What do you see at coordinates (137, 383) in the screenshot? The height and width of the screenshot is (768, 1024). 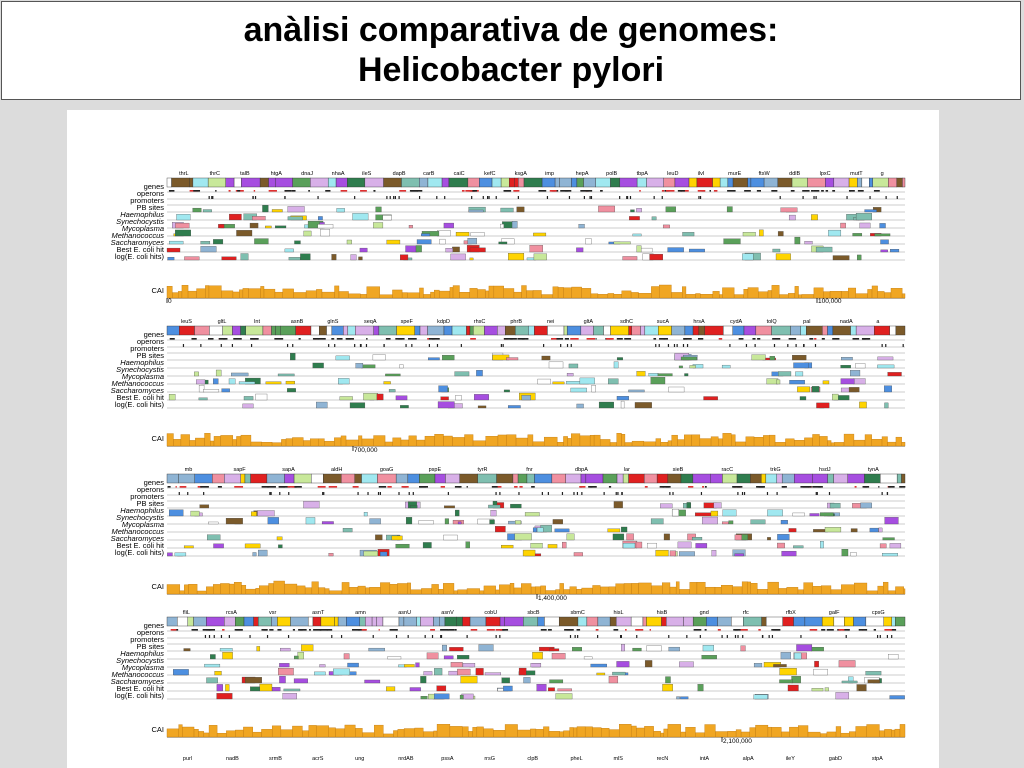 I see `track-label: Methanococcus` at bounding box center [137, 383].